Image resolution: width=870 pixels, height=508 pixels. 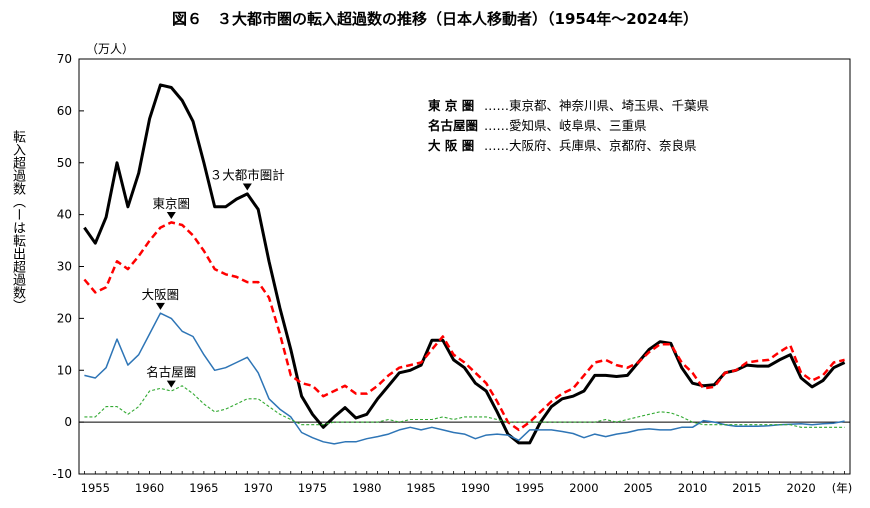 I want to click on legend-key: 大 阪 圏, so click(x=451, y=145).